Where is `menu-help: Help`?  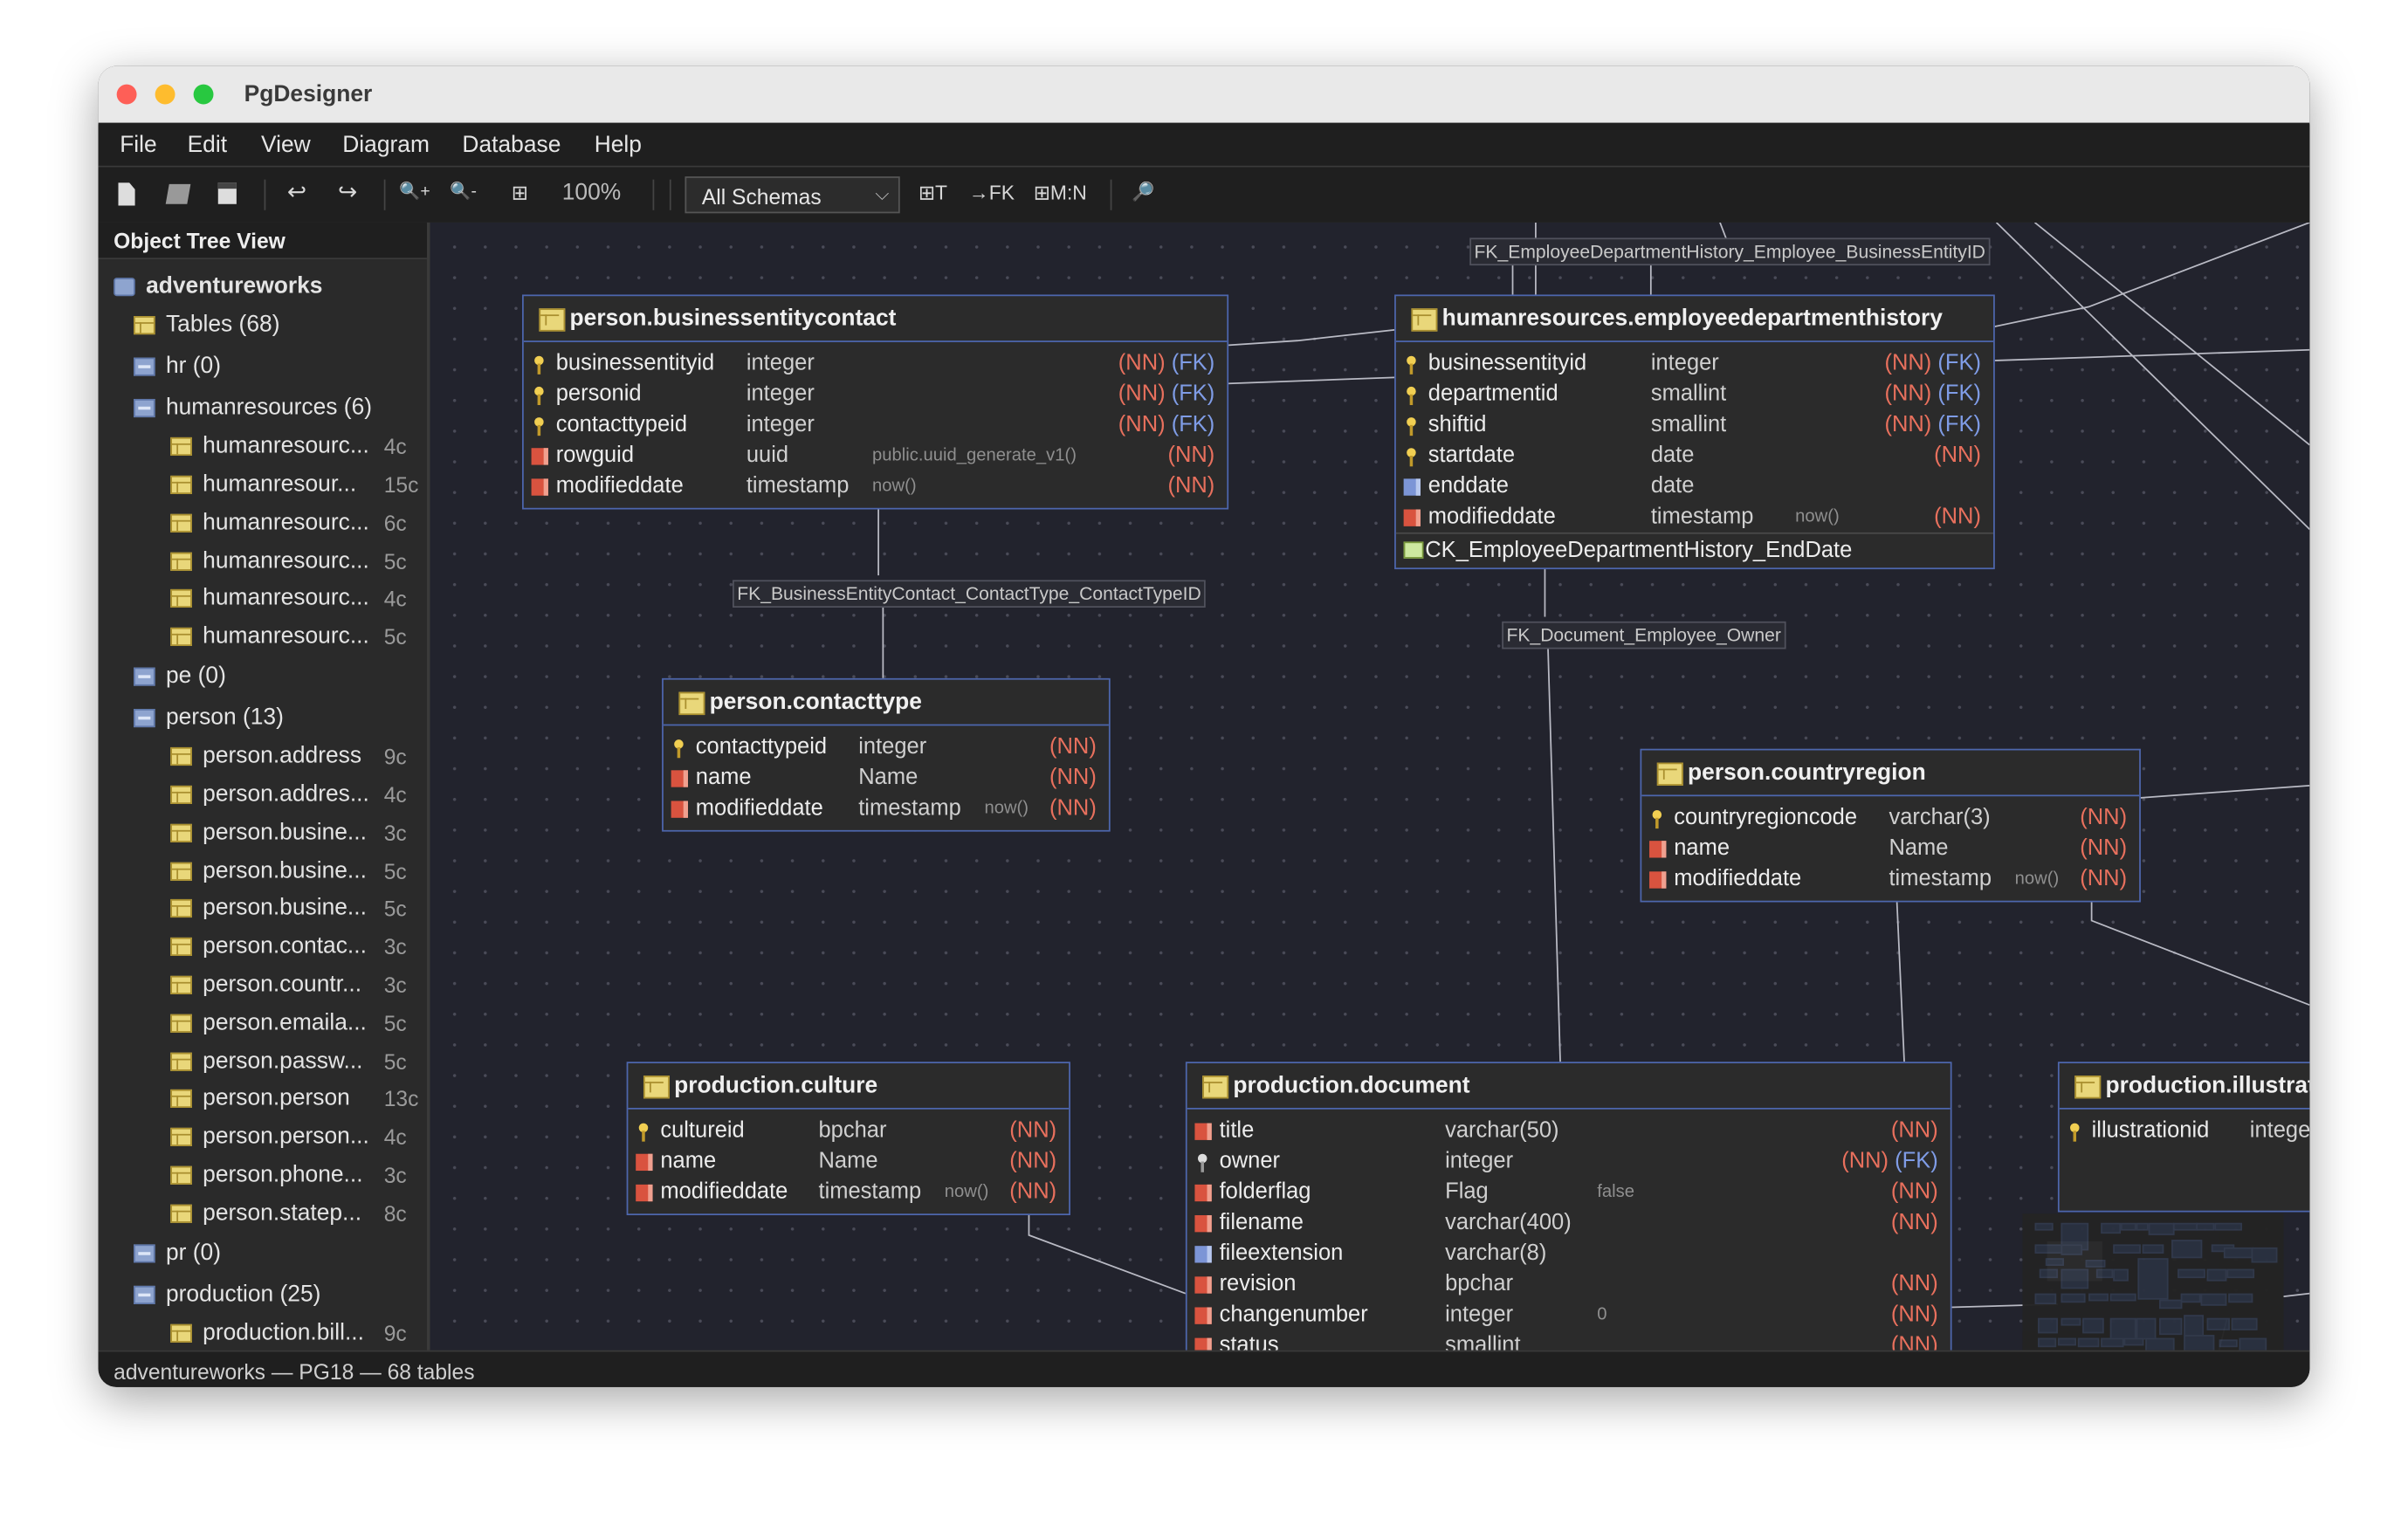 menu-help: Help is located at coordinates (618, 145).